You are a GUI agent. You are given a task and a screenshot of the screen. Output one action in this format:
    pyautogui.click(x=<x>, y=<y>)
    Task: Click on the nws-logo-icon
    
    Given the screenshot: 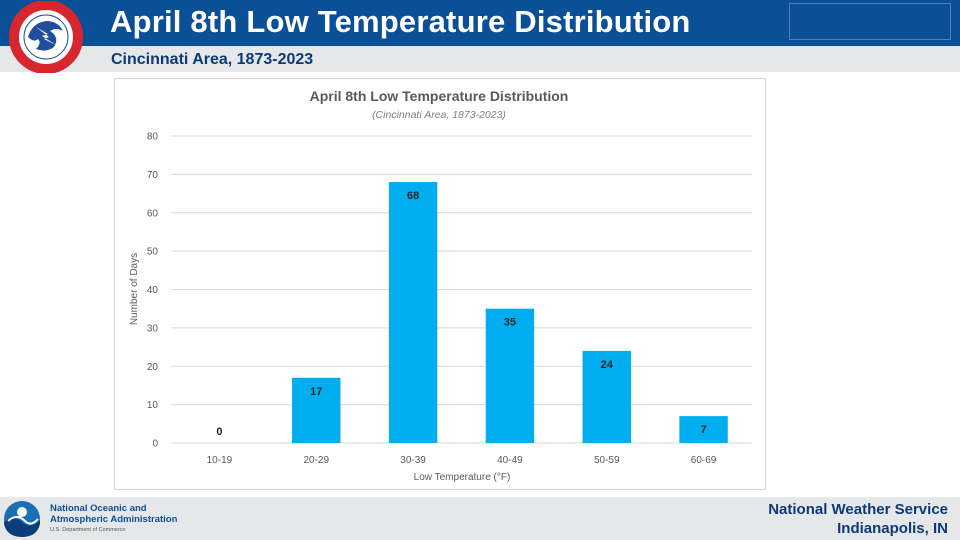 What is the action you would take?
    pyautogui.click(x=46, y=37)
    